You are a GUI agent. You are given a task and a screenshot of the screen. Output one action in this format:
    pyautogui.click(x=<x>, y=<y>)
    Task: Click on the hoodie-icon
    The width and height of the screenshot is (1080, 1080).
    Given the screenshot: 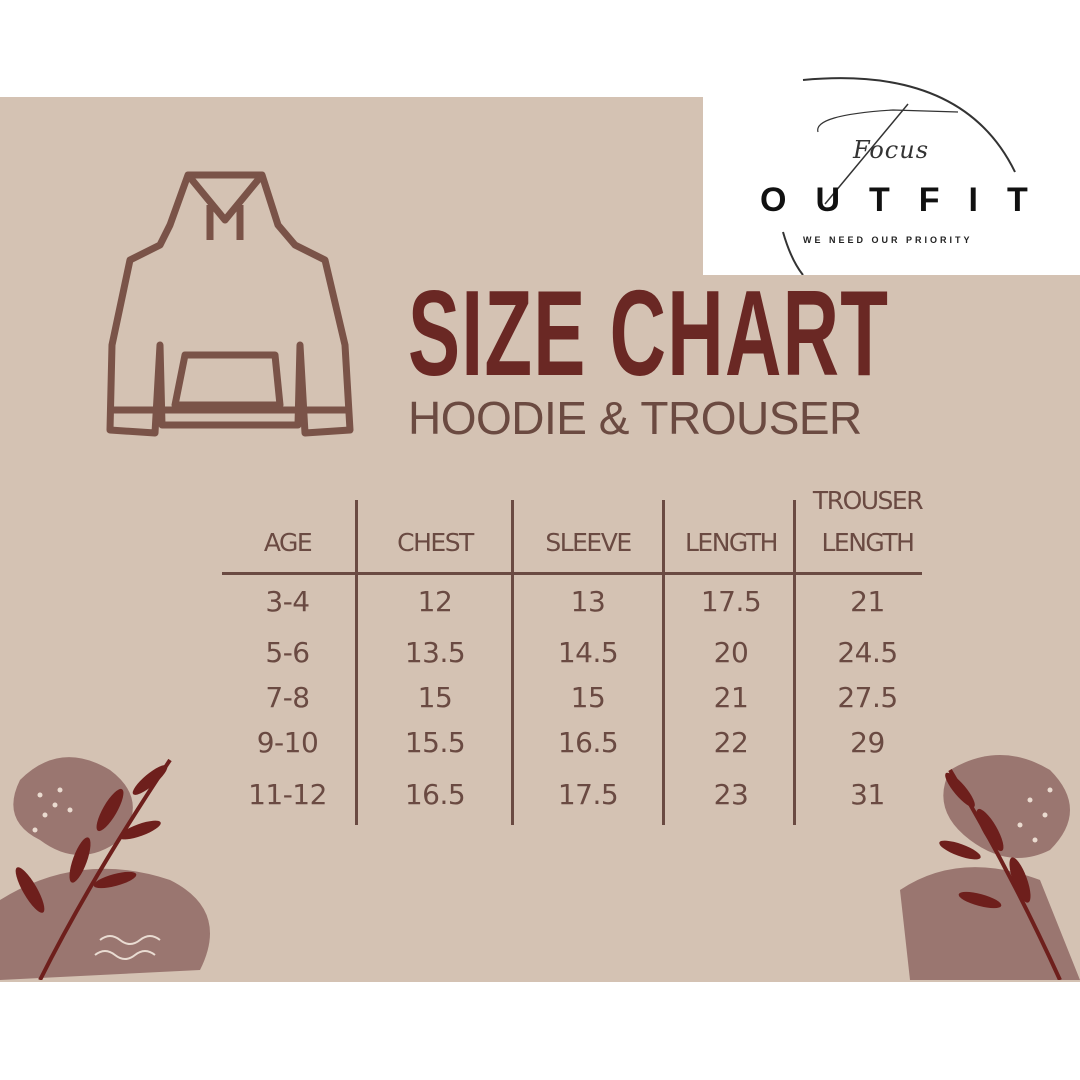 What is the action you would take?
    pyautogui.click(x=230, y=304)
    